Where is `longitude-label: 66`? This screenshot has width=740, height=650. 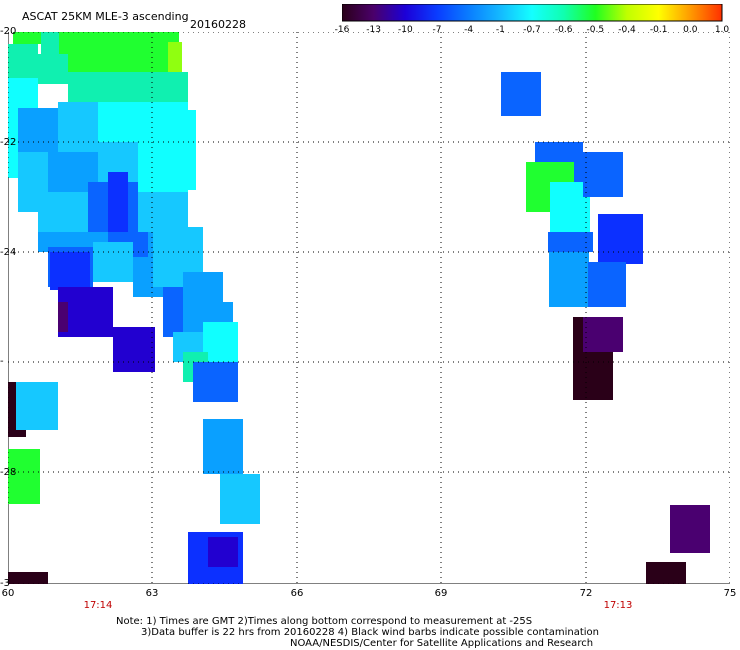 longitude-label: 66 is located at coordinates (297, 593).